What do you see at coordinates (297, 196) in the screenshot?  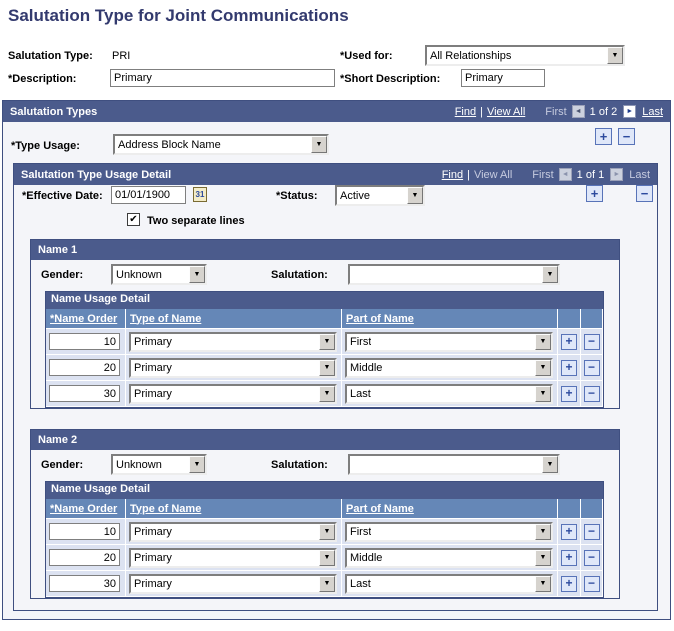 I see `status-label: *Status:` at bounding box center [297, 196].